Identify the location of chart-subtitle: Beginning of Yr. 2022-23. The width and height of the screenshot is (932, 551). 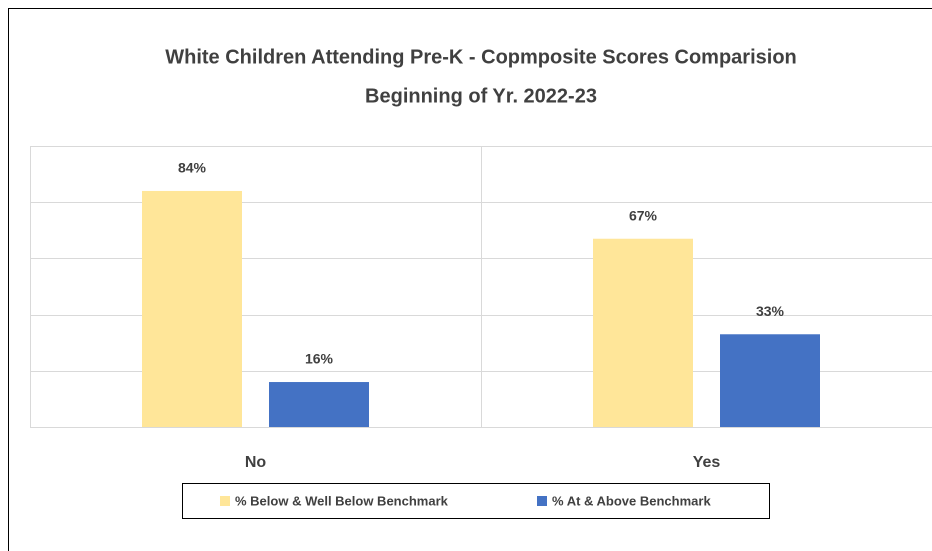
(481, 96).